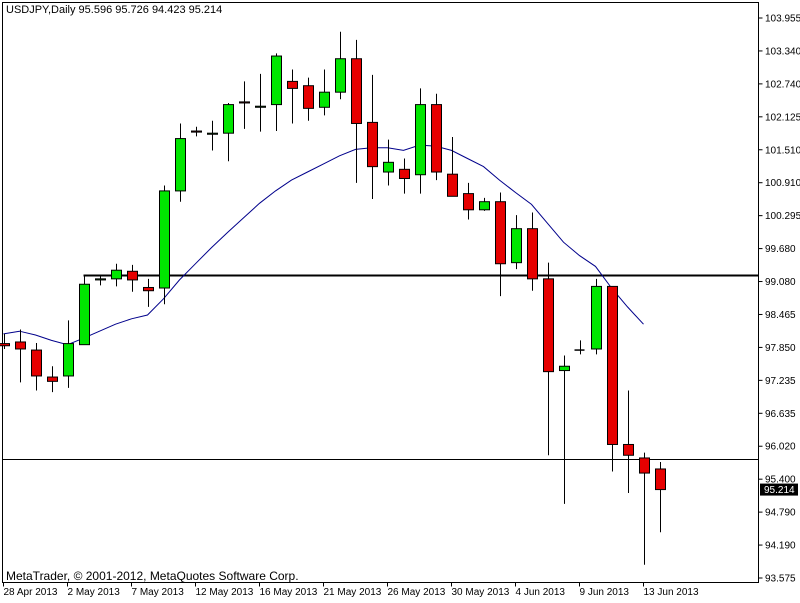 This screenshot has width=800, height=603. I want to click on price-tick-label: 100.295, so click(782, 216).